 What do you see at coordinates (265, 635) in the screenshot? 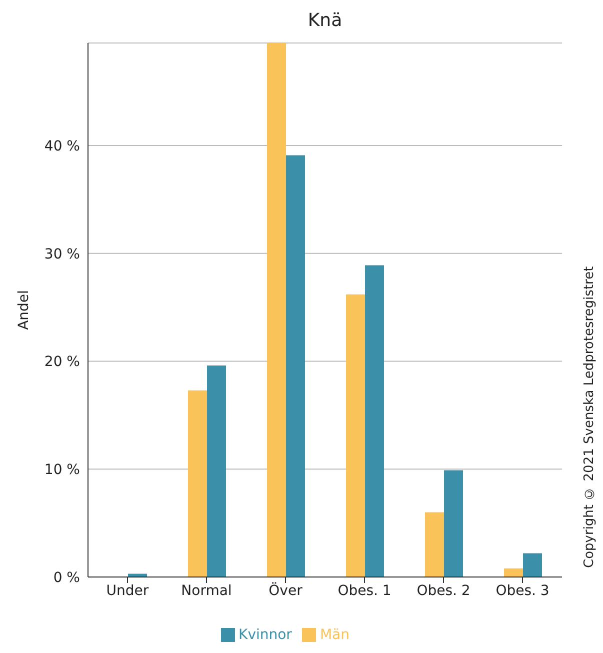
I see `legend-label: Kvinnor` at bounding box center [265, 635].